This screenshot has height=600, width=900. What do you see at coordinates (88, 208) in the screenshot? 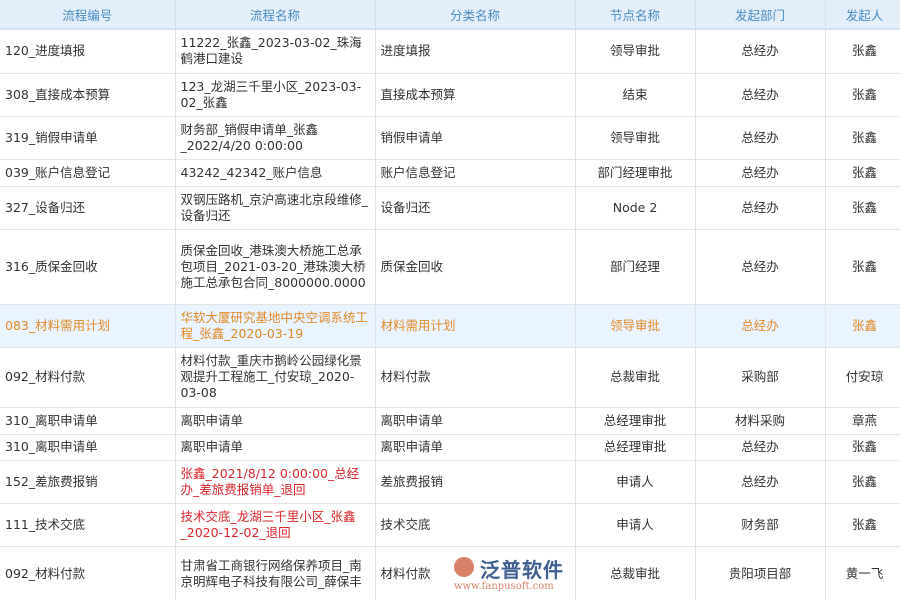
I see `cell-id: 327_设备归还` at bounding box center [88, 208].